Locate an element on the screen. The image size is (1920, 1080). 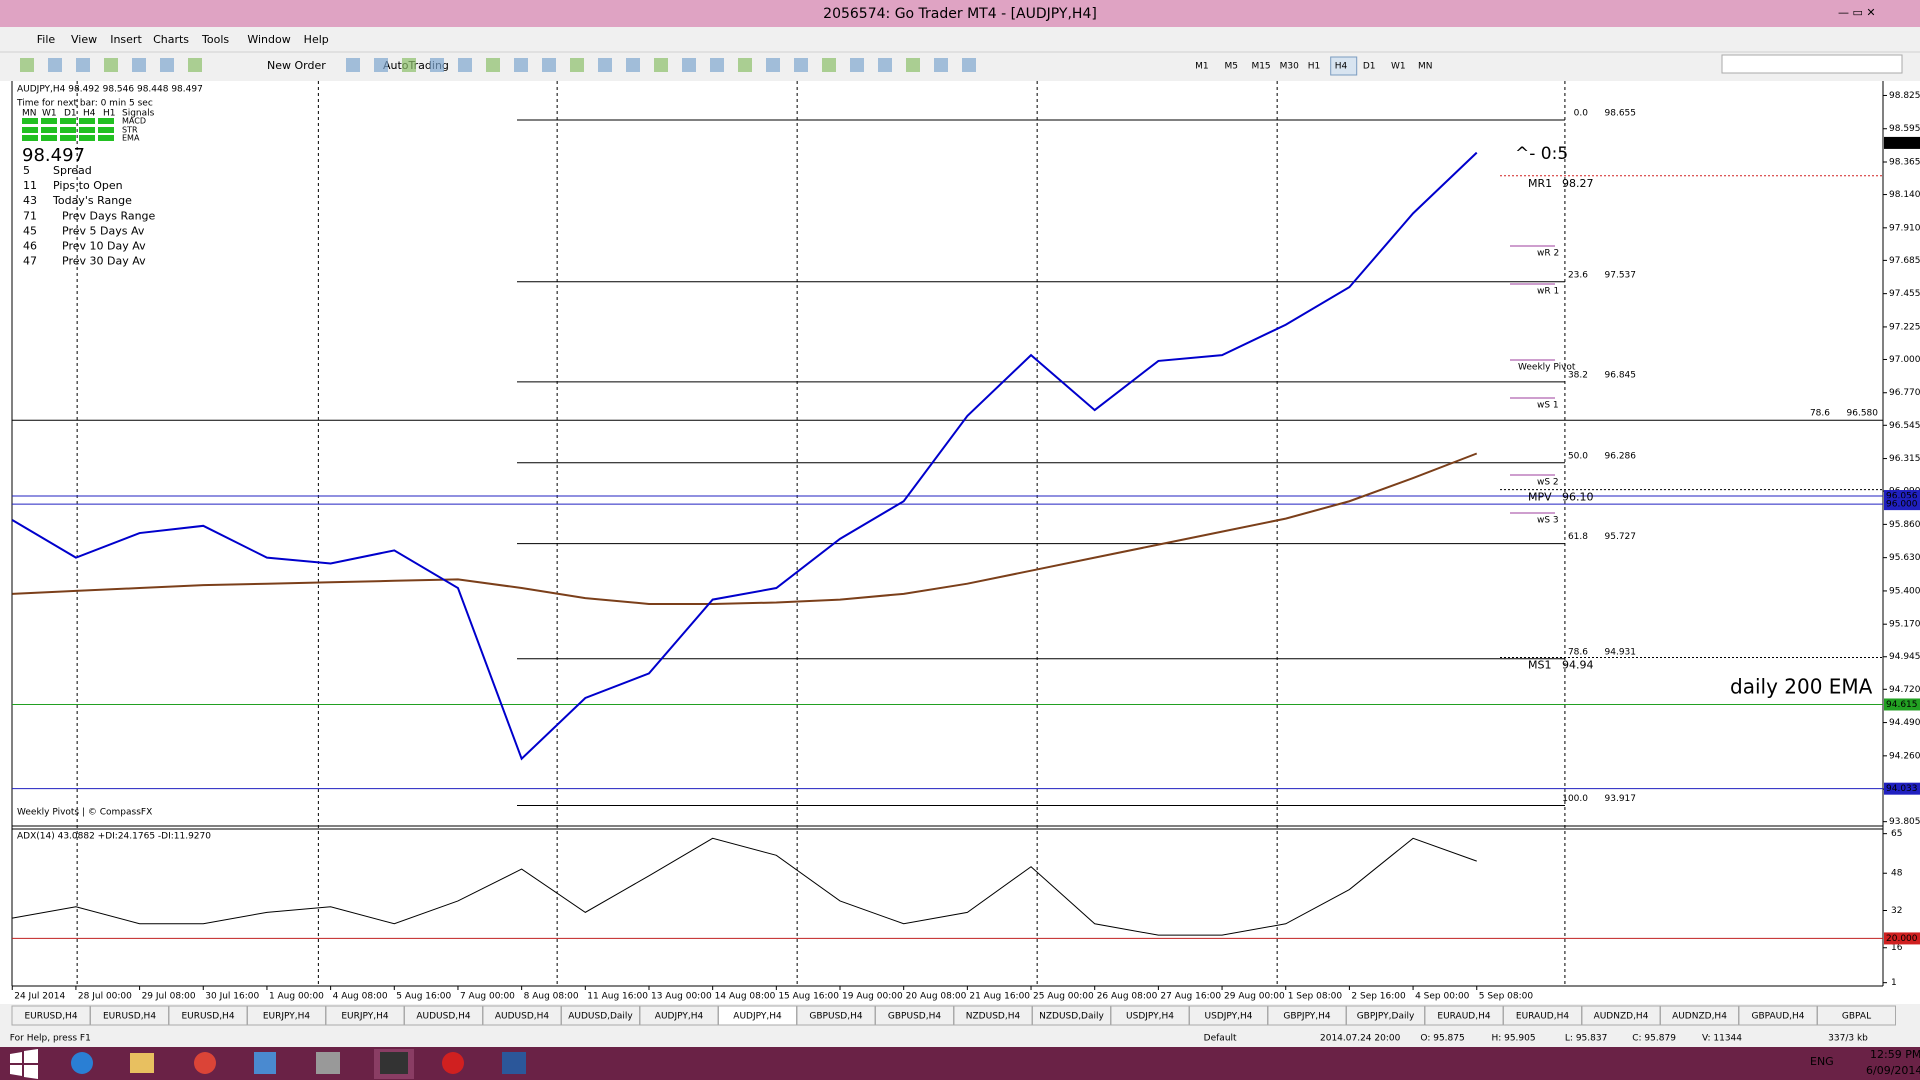
chart-tab is located at coordinates (1856, 1015).